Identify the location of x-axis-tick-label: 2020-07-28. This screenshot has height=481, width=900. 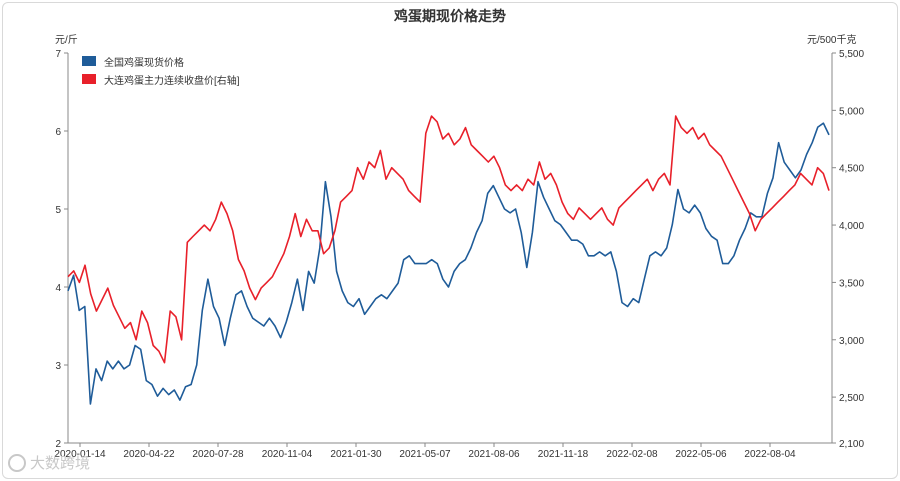
(218, 454).